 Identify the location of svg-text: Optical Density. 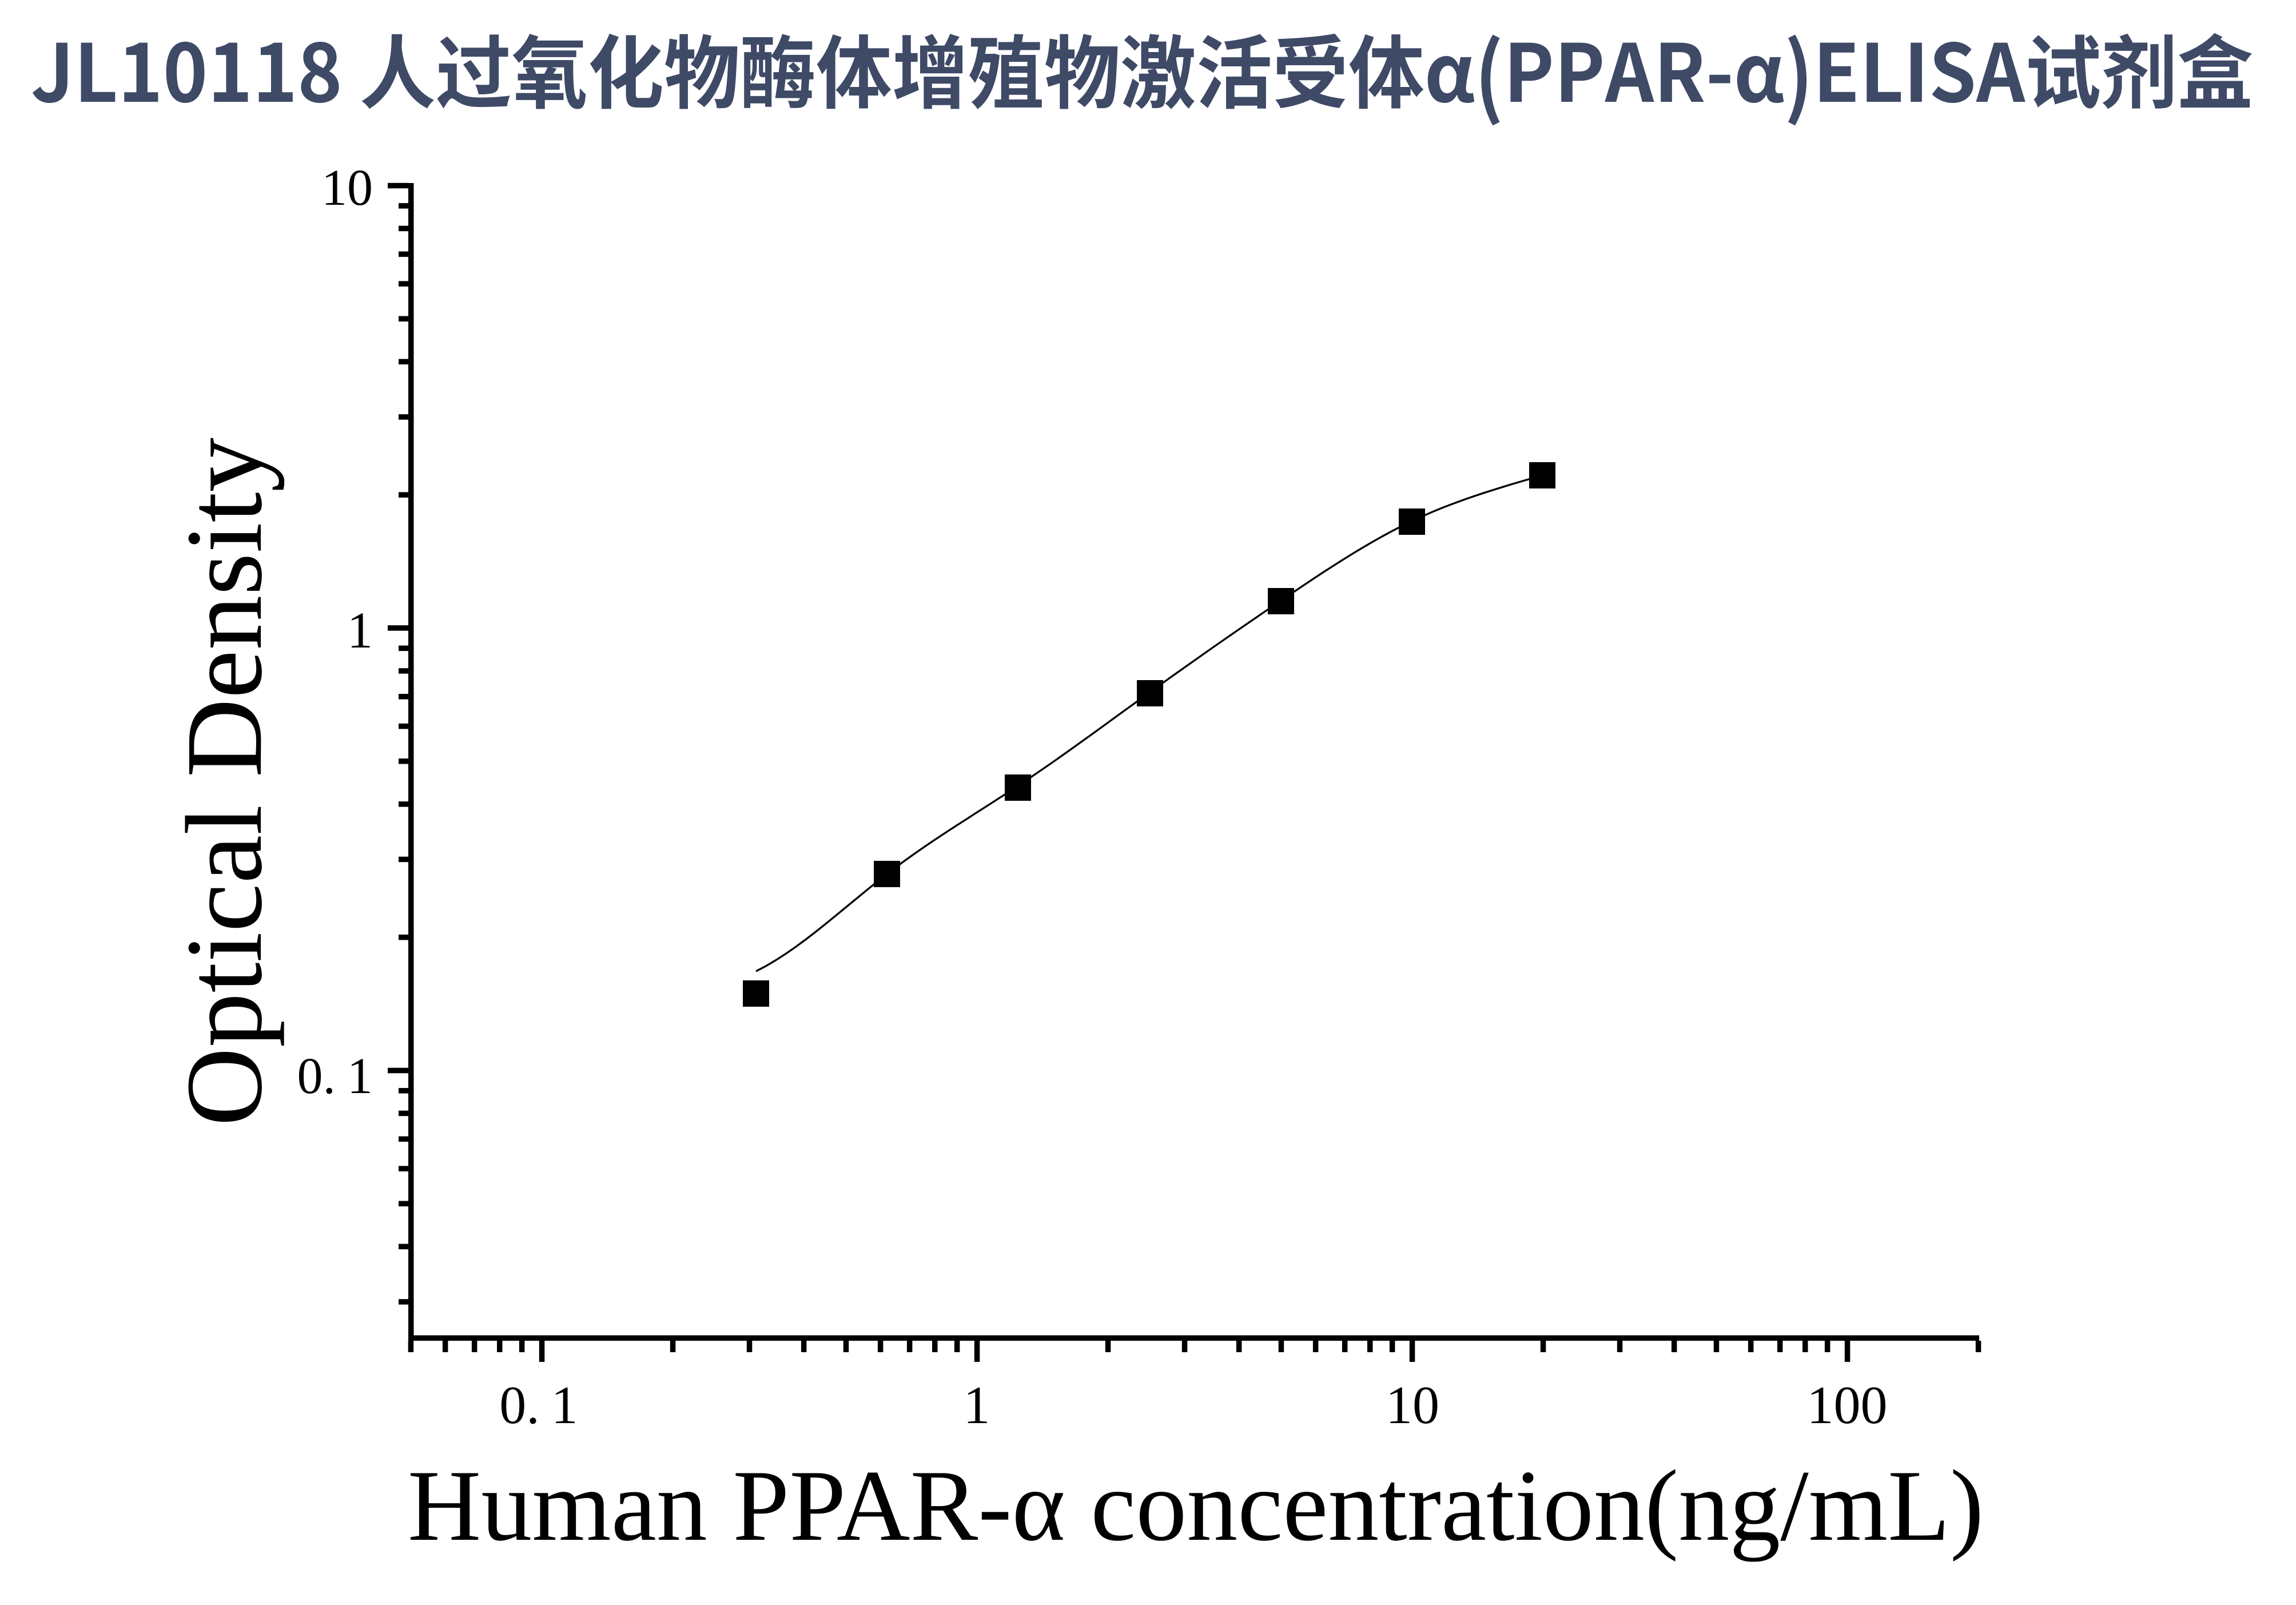
(225, 782).